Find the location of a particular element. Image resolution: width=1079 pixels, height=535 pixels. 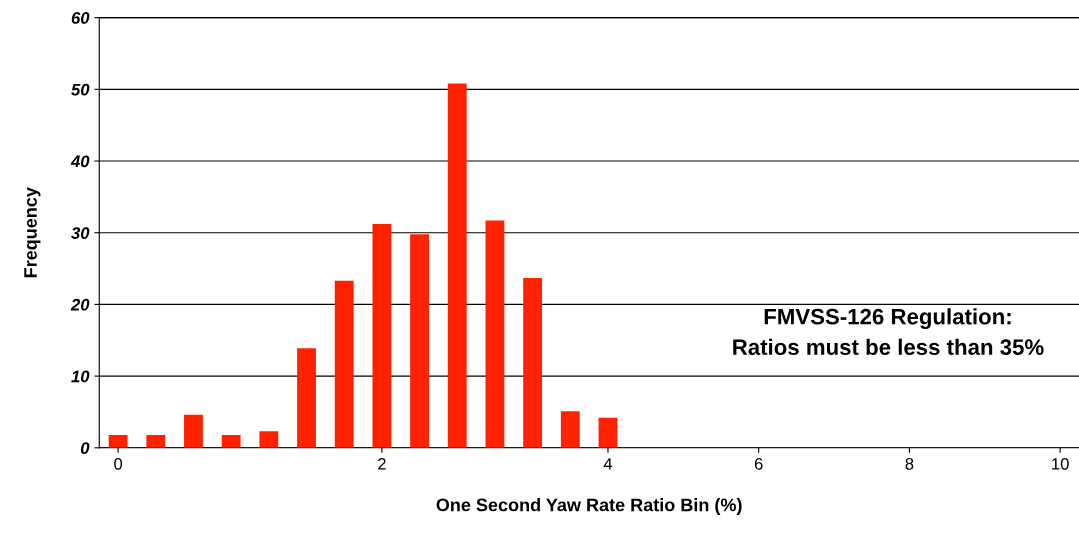

x-tick-label: 2 is located at coordinates (382, 463).